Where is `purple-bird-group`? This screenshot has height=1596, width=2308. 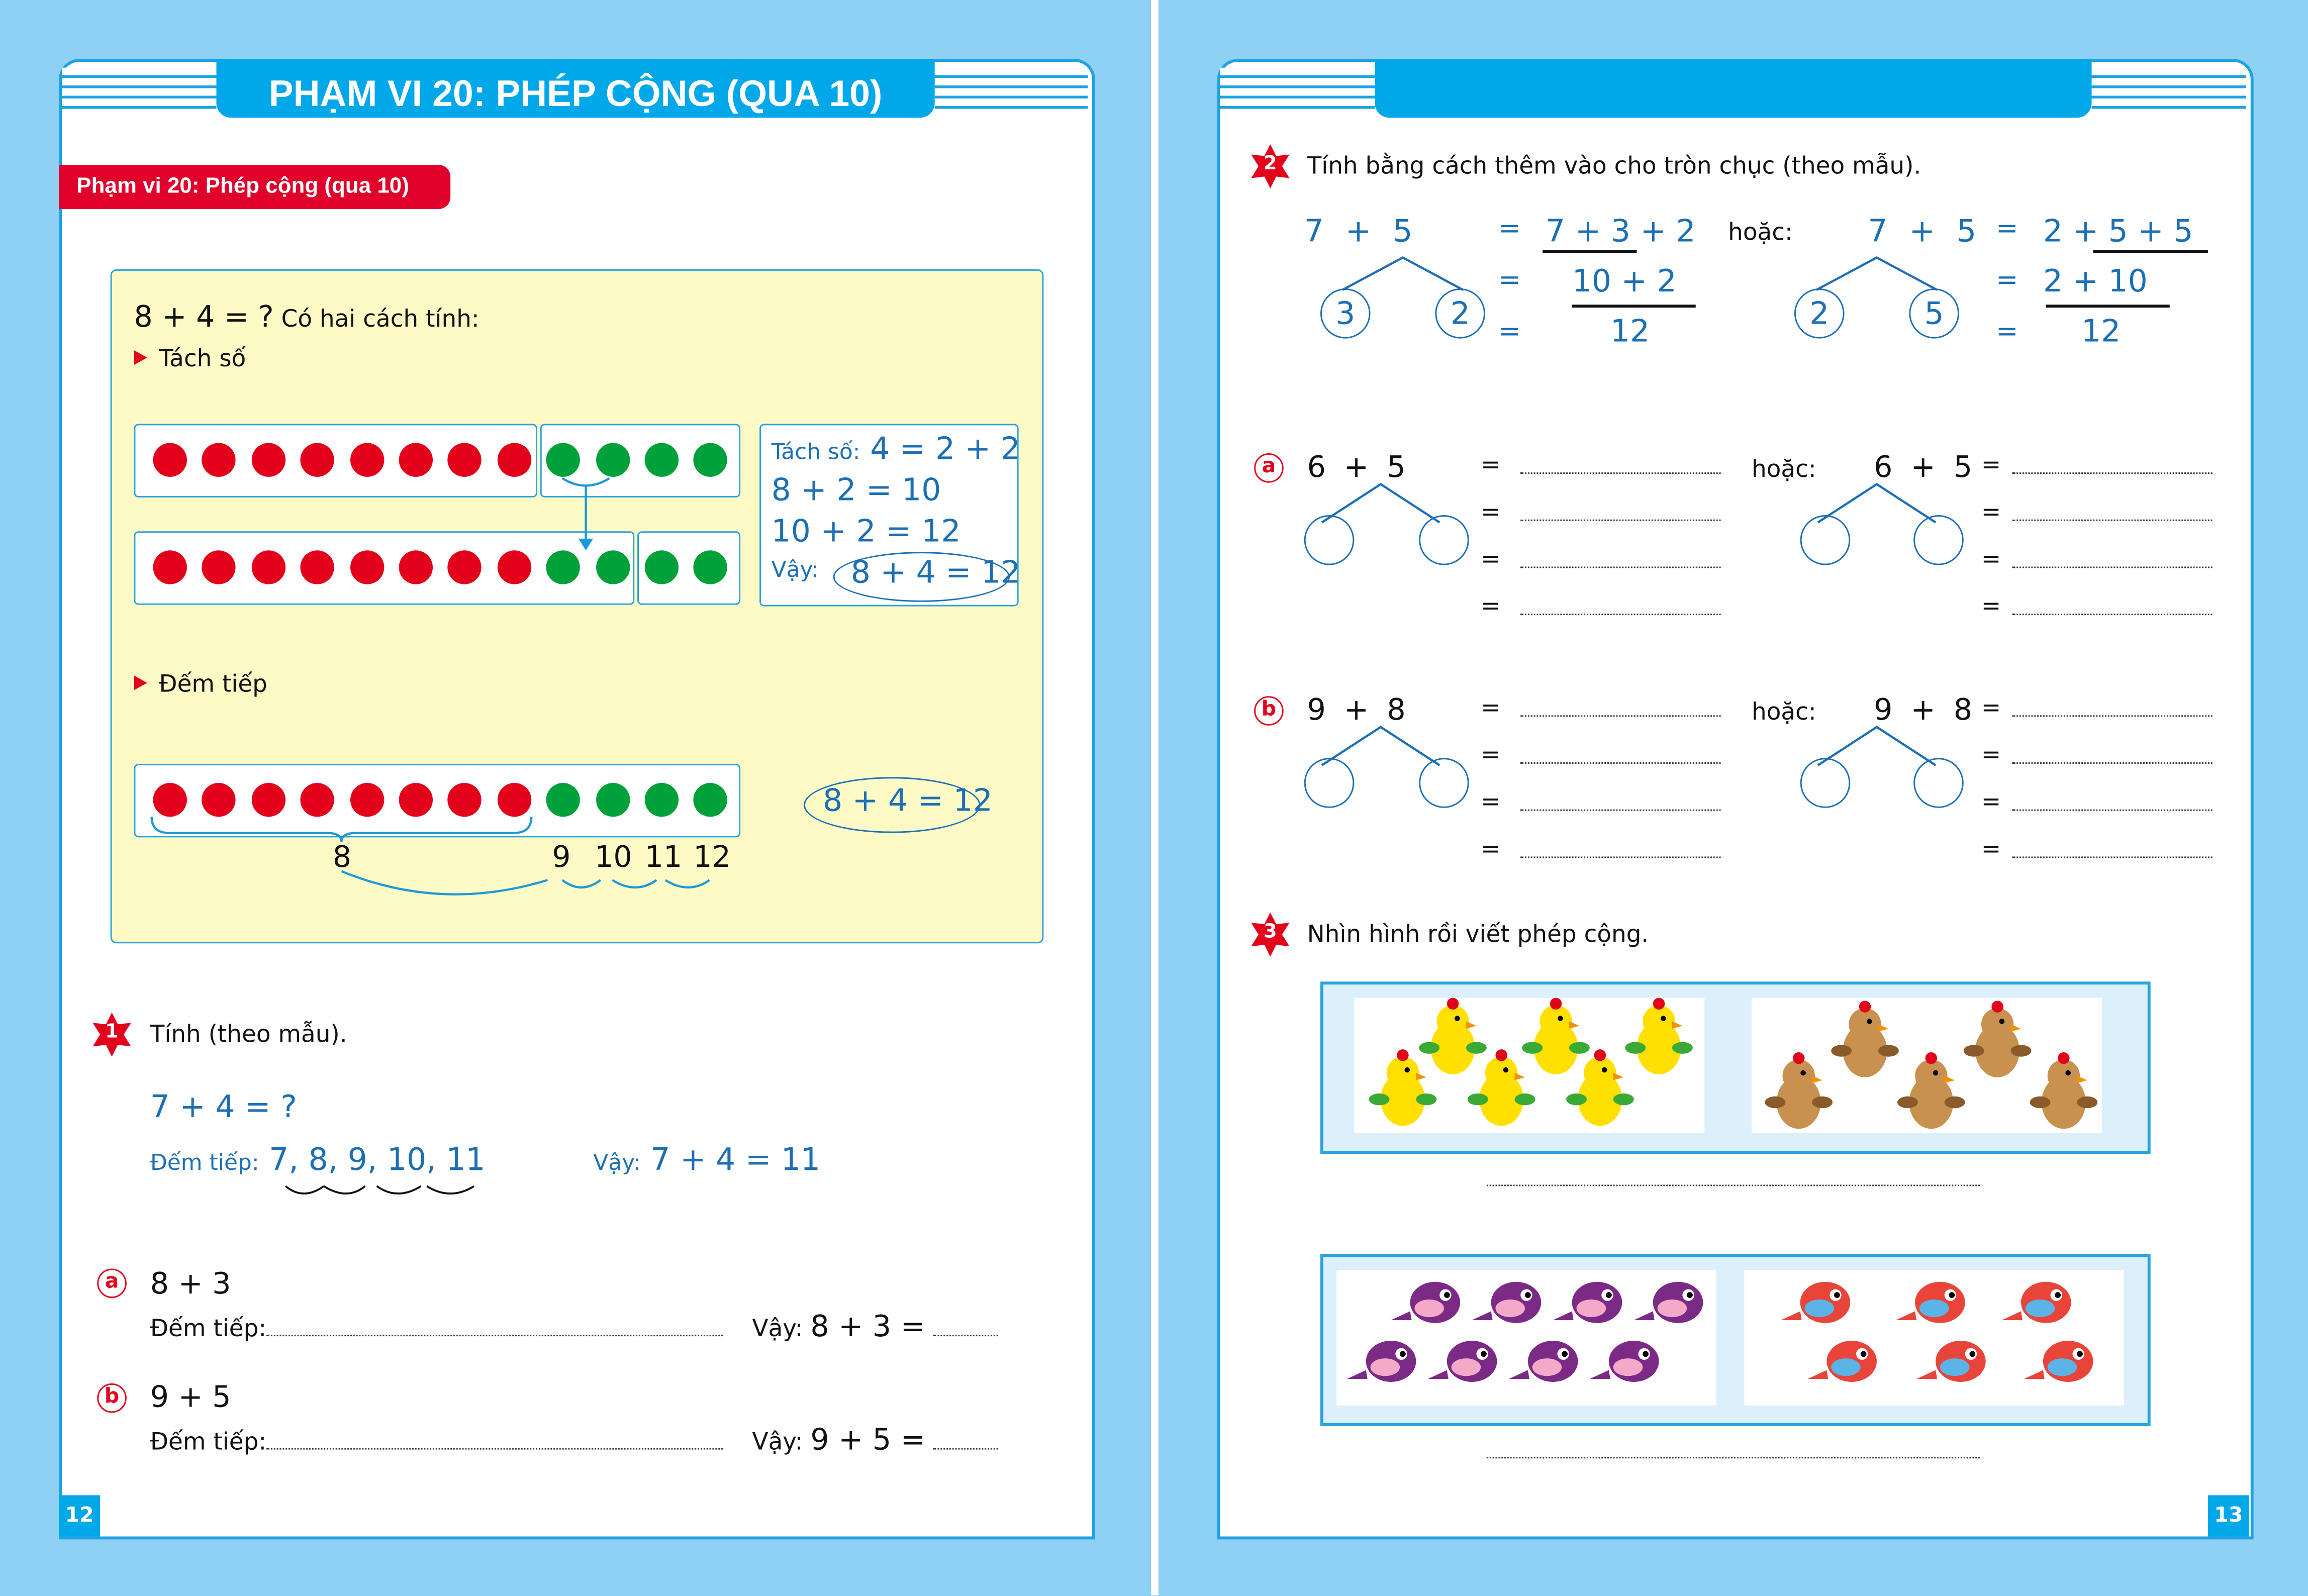
purple-bird-group is located at coordinates (1526, 1338).